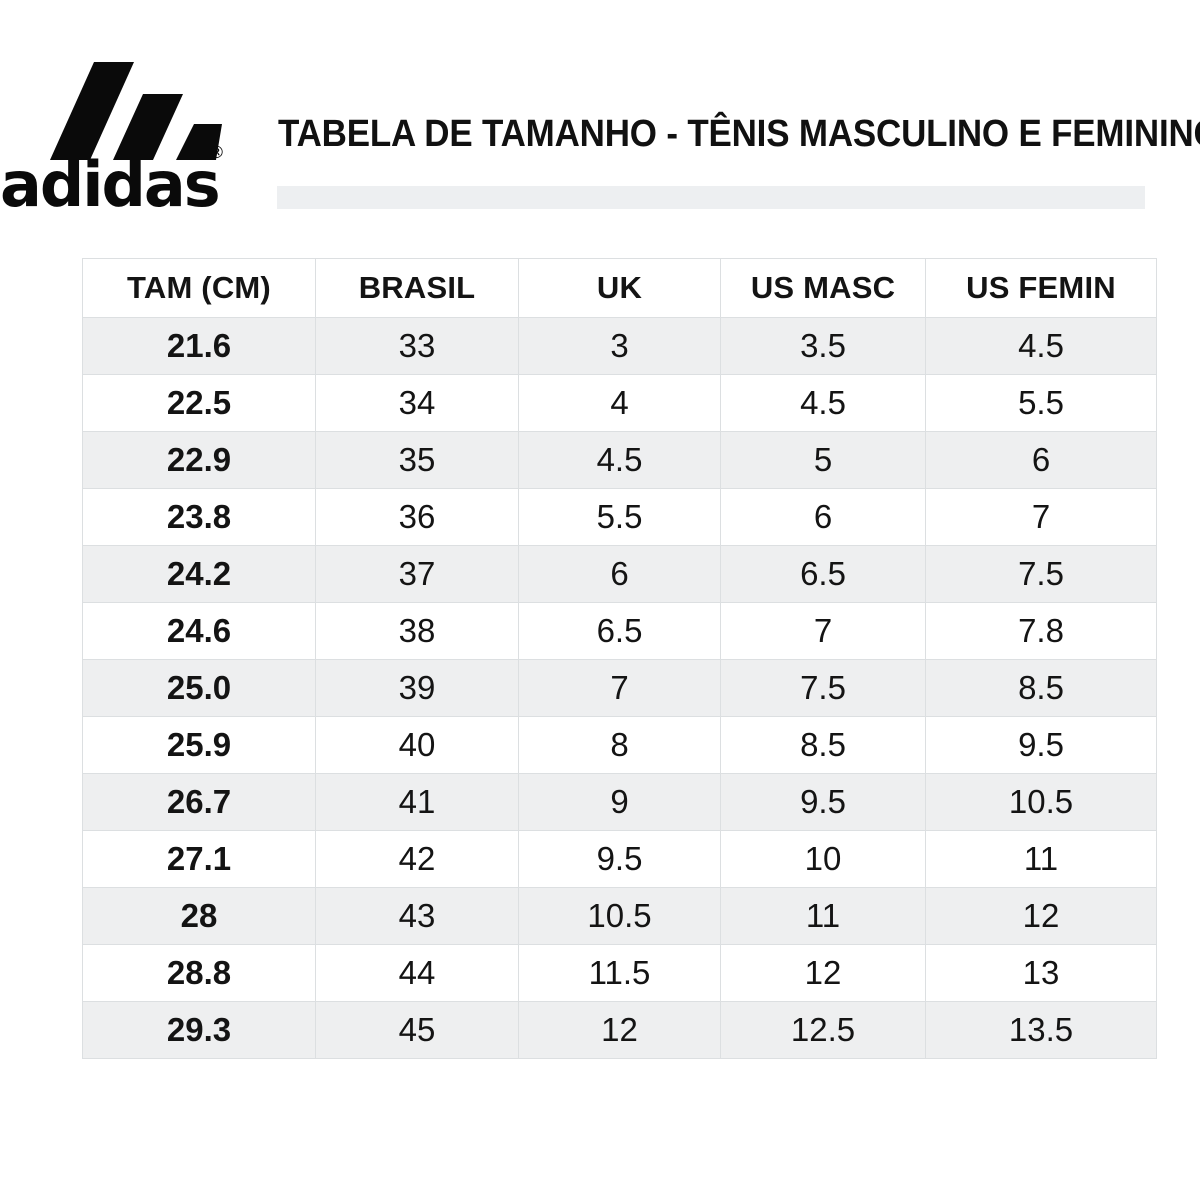  Describe the element at coordinates (417, 916) in the screenshot. I see `cell-brasil: 43` at that location.